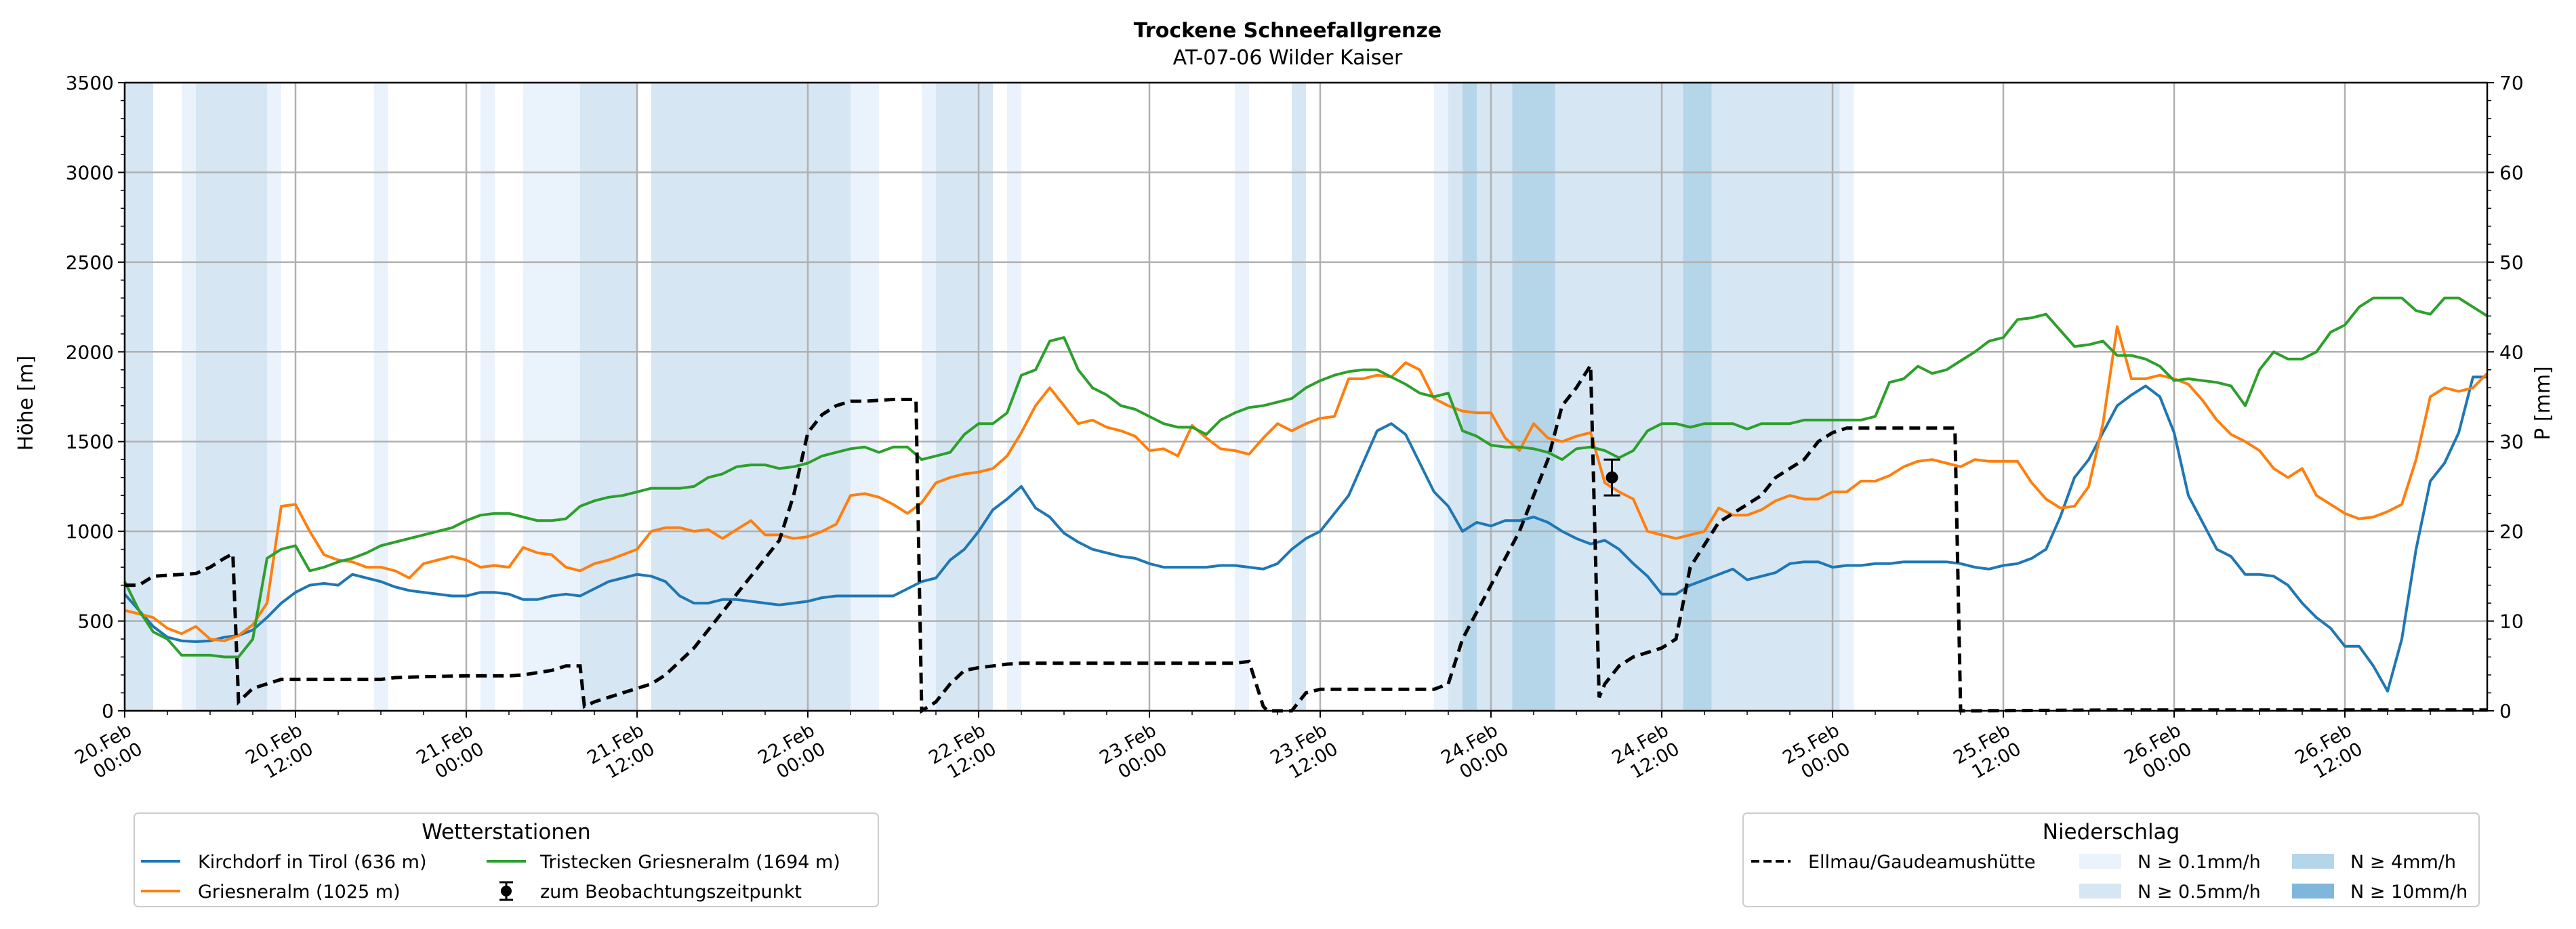 The width and height of the screenshot is (2576, 929). Describe the element at coordinates (90, 352) in the screenshot. I see `y-tick-label-4: 2000` at that location.